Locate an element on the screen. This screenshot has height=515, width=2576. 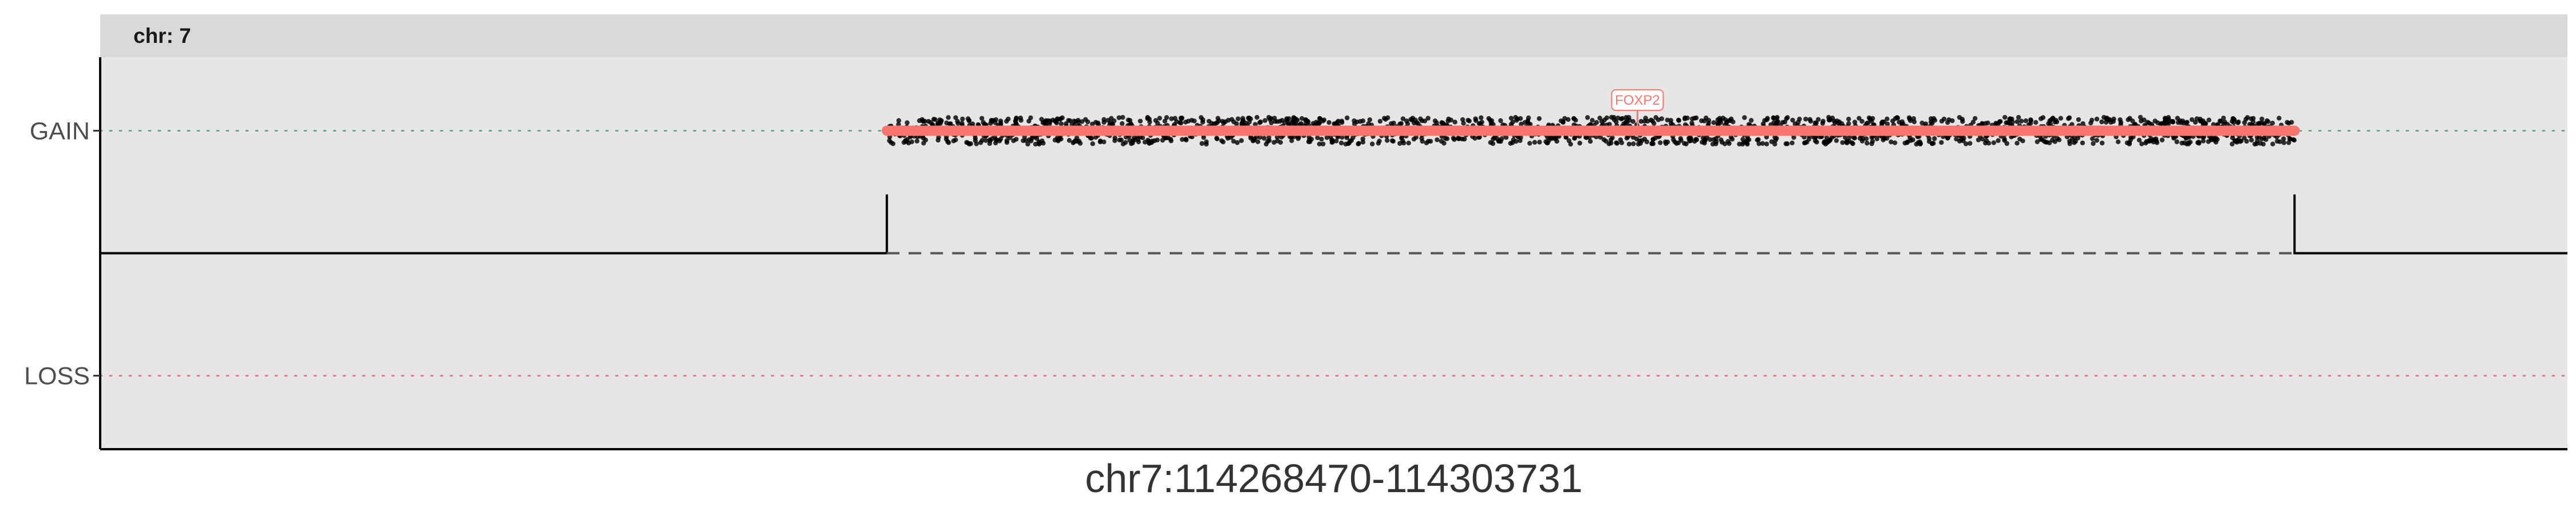
y-axis-ticks: GAIN LOSS is located at coordinates (62, 253).